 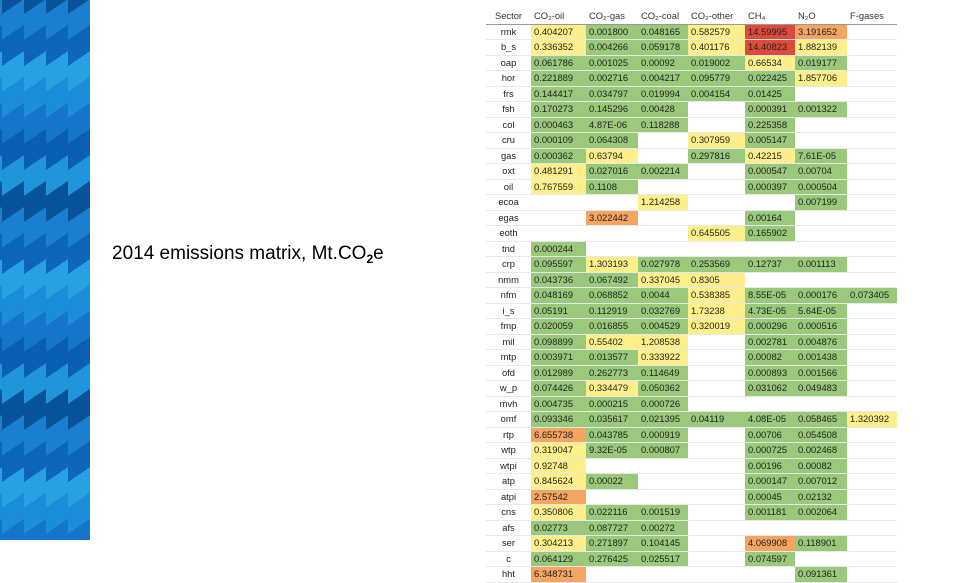 I want to click on table-cell: 0.165902, so click(x=770, y=233).